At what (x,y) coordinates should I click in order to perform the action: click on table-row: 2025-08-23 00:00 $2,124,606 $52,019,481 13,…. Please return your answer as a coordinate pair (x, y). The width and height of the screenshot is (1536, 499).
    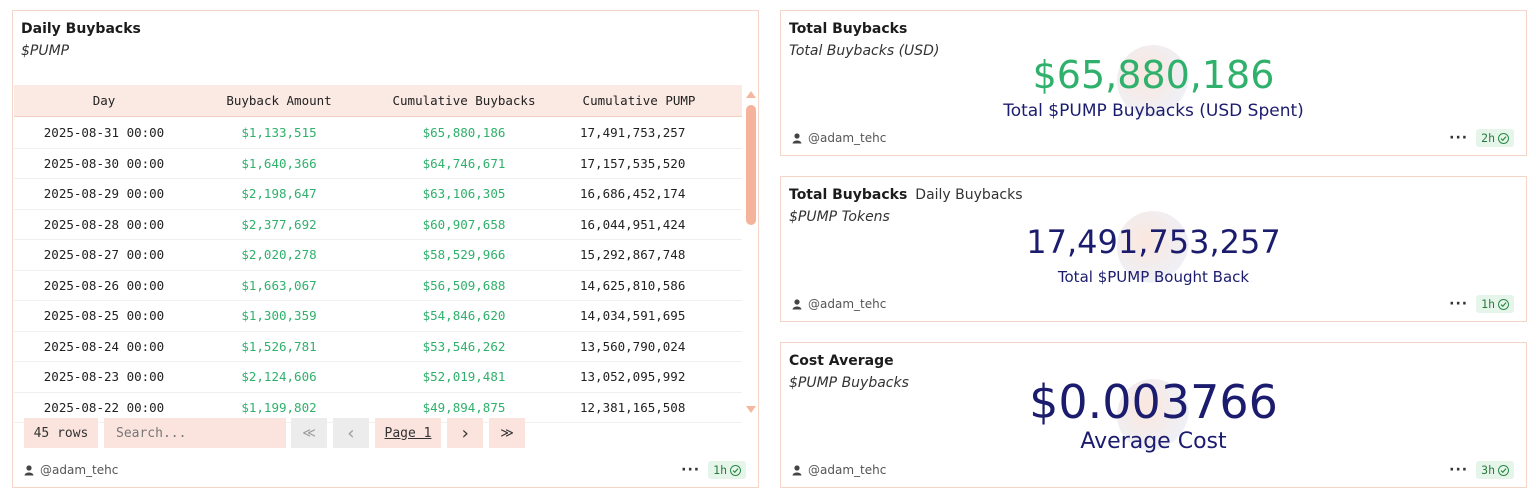
    Looking at the image, I should click on (378, 377).